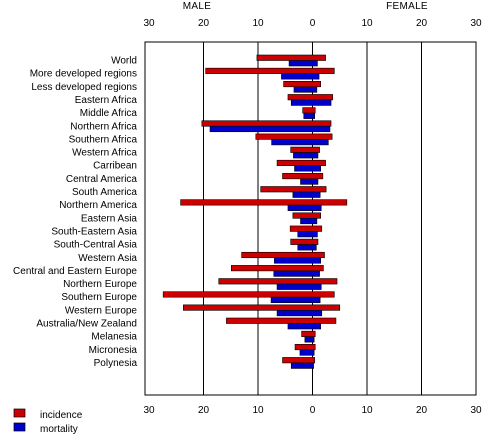  Describe the element at coordinates (113, 350) in the screenshot. I see `category-label: Micronesia` at that location.